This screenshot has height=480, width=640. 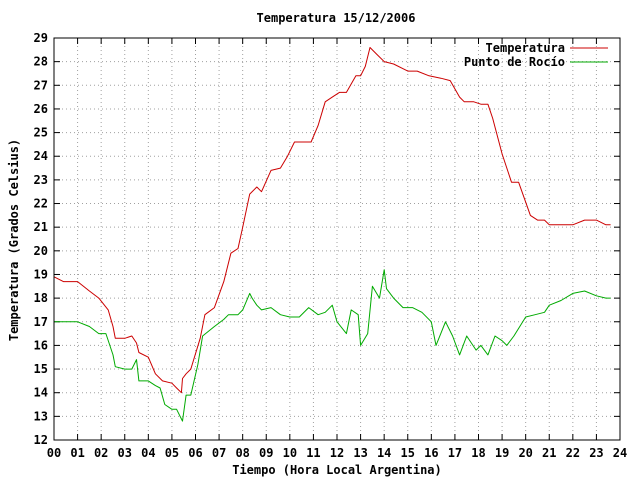 What do you see at coordinates (502, 453) in the screenshot?
I see `x-tick-label: 19` at bounding box center [502, 453].